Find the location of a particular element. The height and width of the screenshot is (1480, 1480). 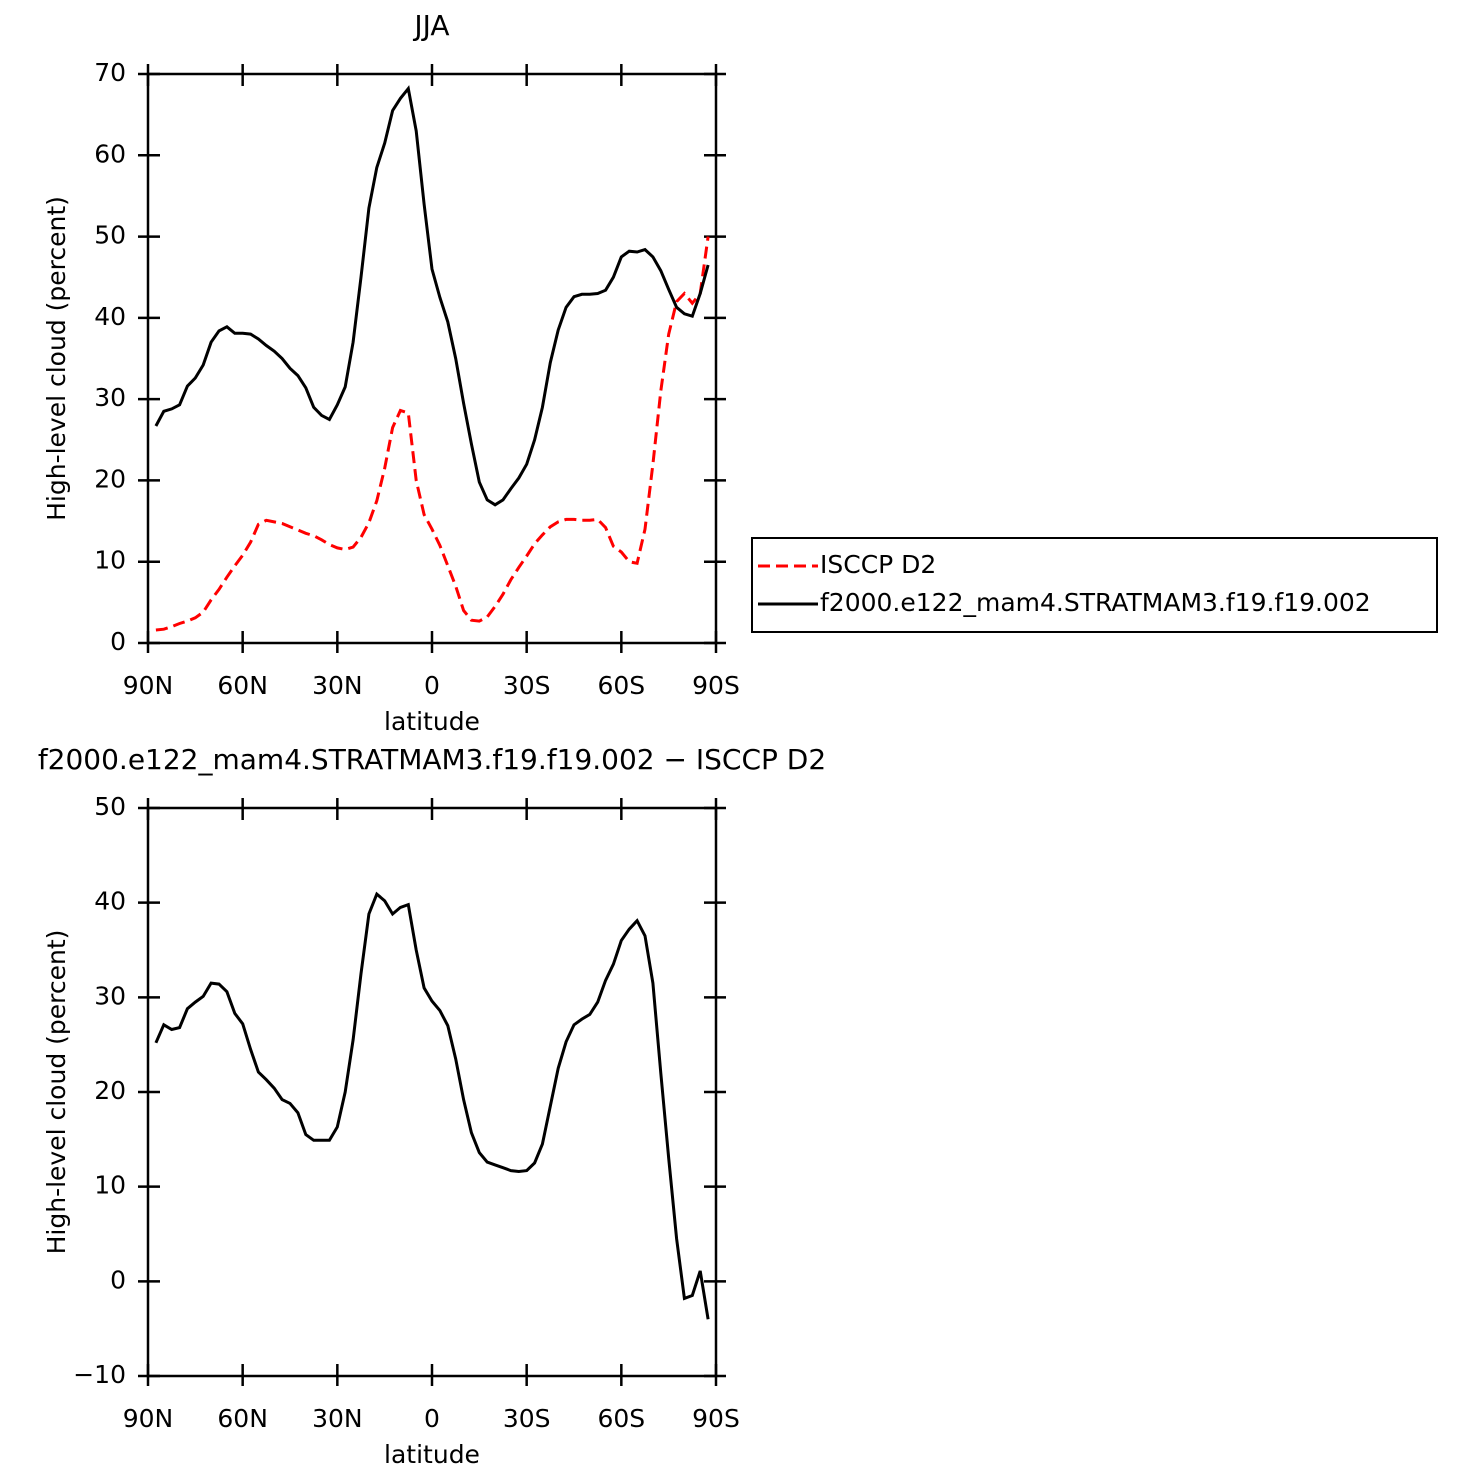

legend-label: ISCCP D2 is located at coordinates (878, 564).